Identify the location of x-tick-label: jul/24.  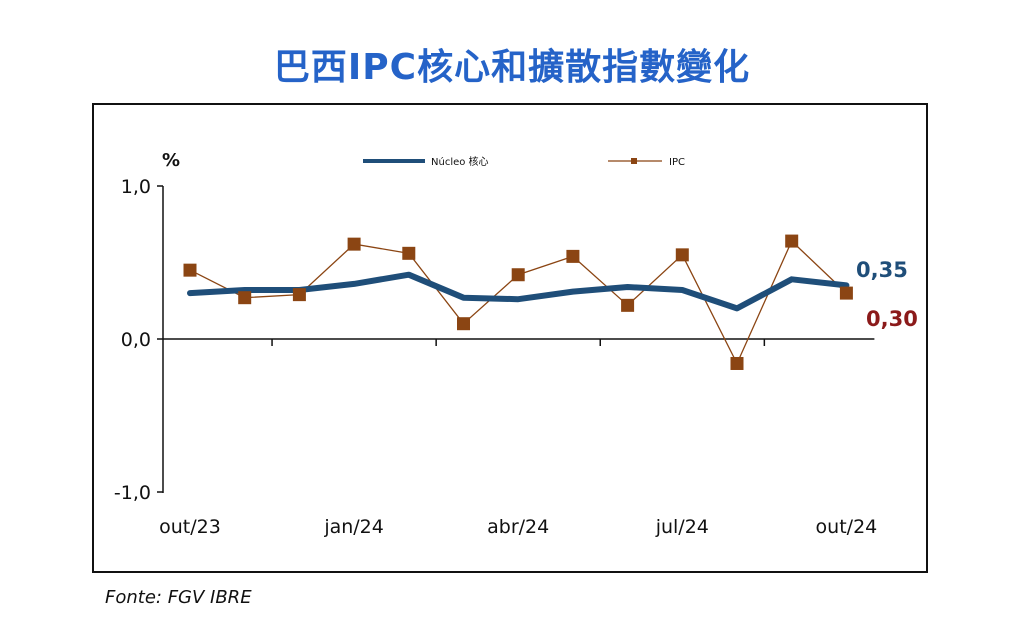
(682, 527).